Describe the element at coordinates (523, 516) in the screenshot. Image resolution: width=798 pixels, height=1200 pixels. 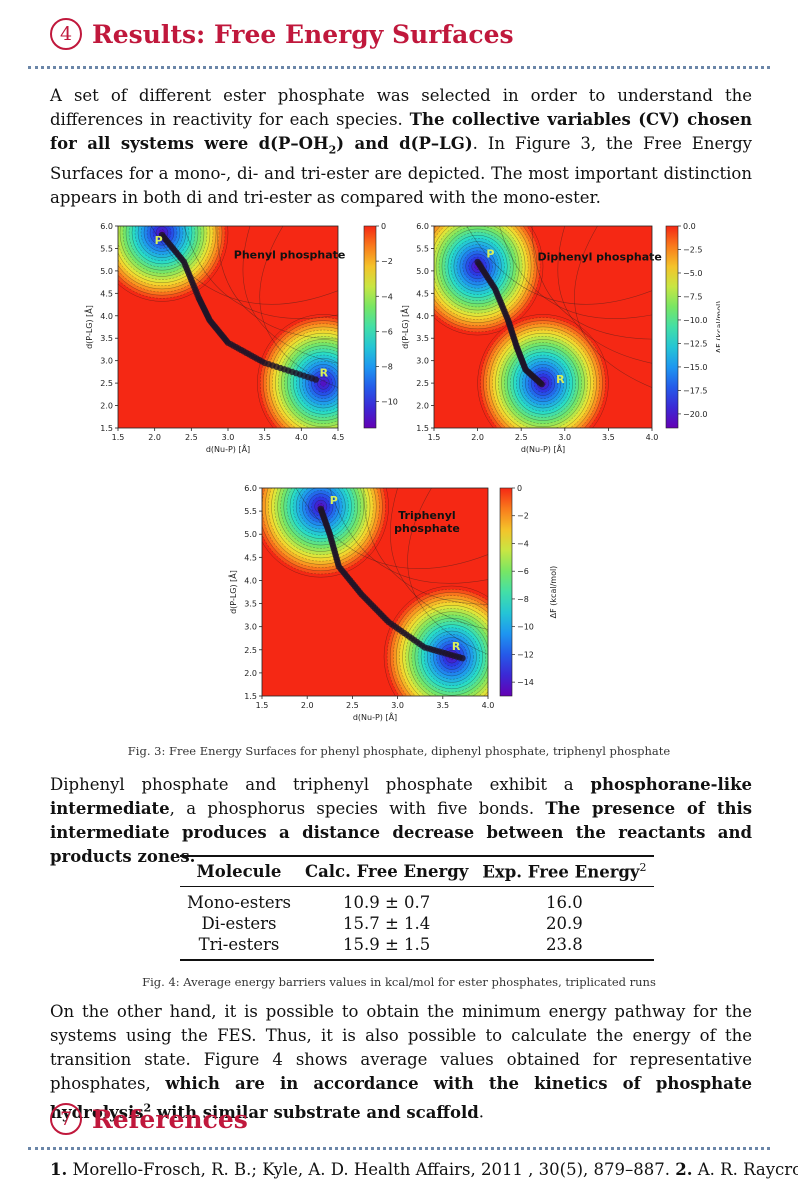
I see `colorbar-tick-label: −2` at that location.